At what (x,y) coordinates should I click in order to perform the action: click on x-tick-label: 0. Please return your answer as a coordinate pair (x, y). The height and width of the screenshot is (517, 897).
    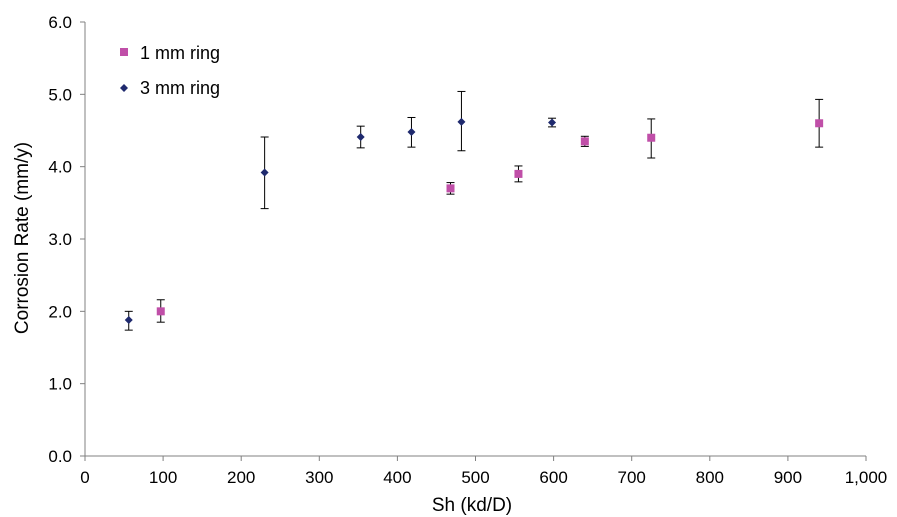
    Looking at the image, I should click on (84, 477).